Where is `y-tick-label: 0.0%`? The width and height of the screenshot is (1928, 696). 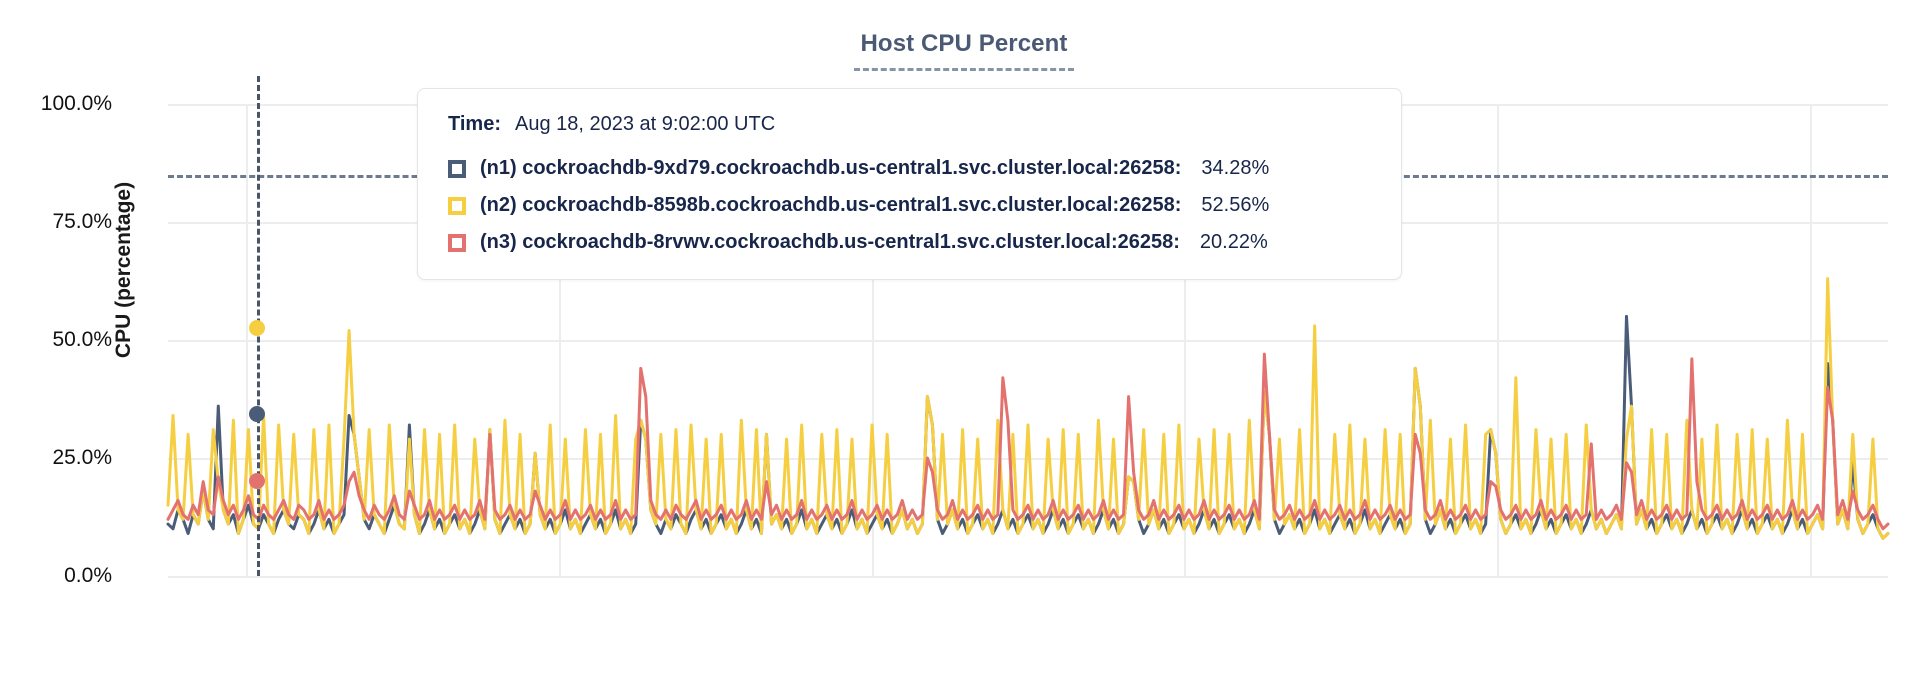
y-tick-label: 0.0% is located at coordinates (88, 575).